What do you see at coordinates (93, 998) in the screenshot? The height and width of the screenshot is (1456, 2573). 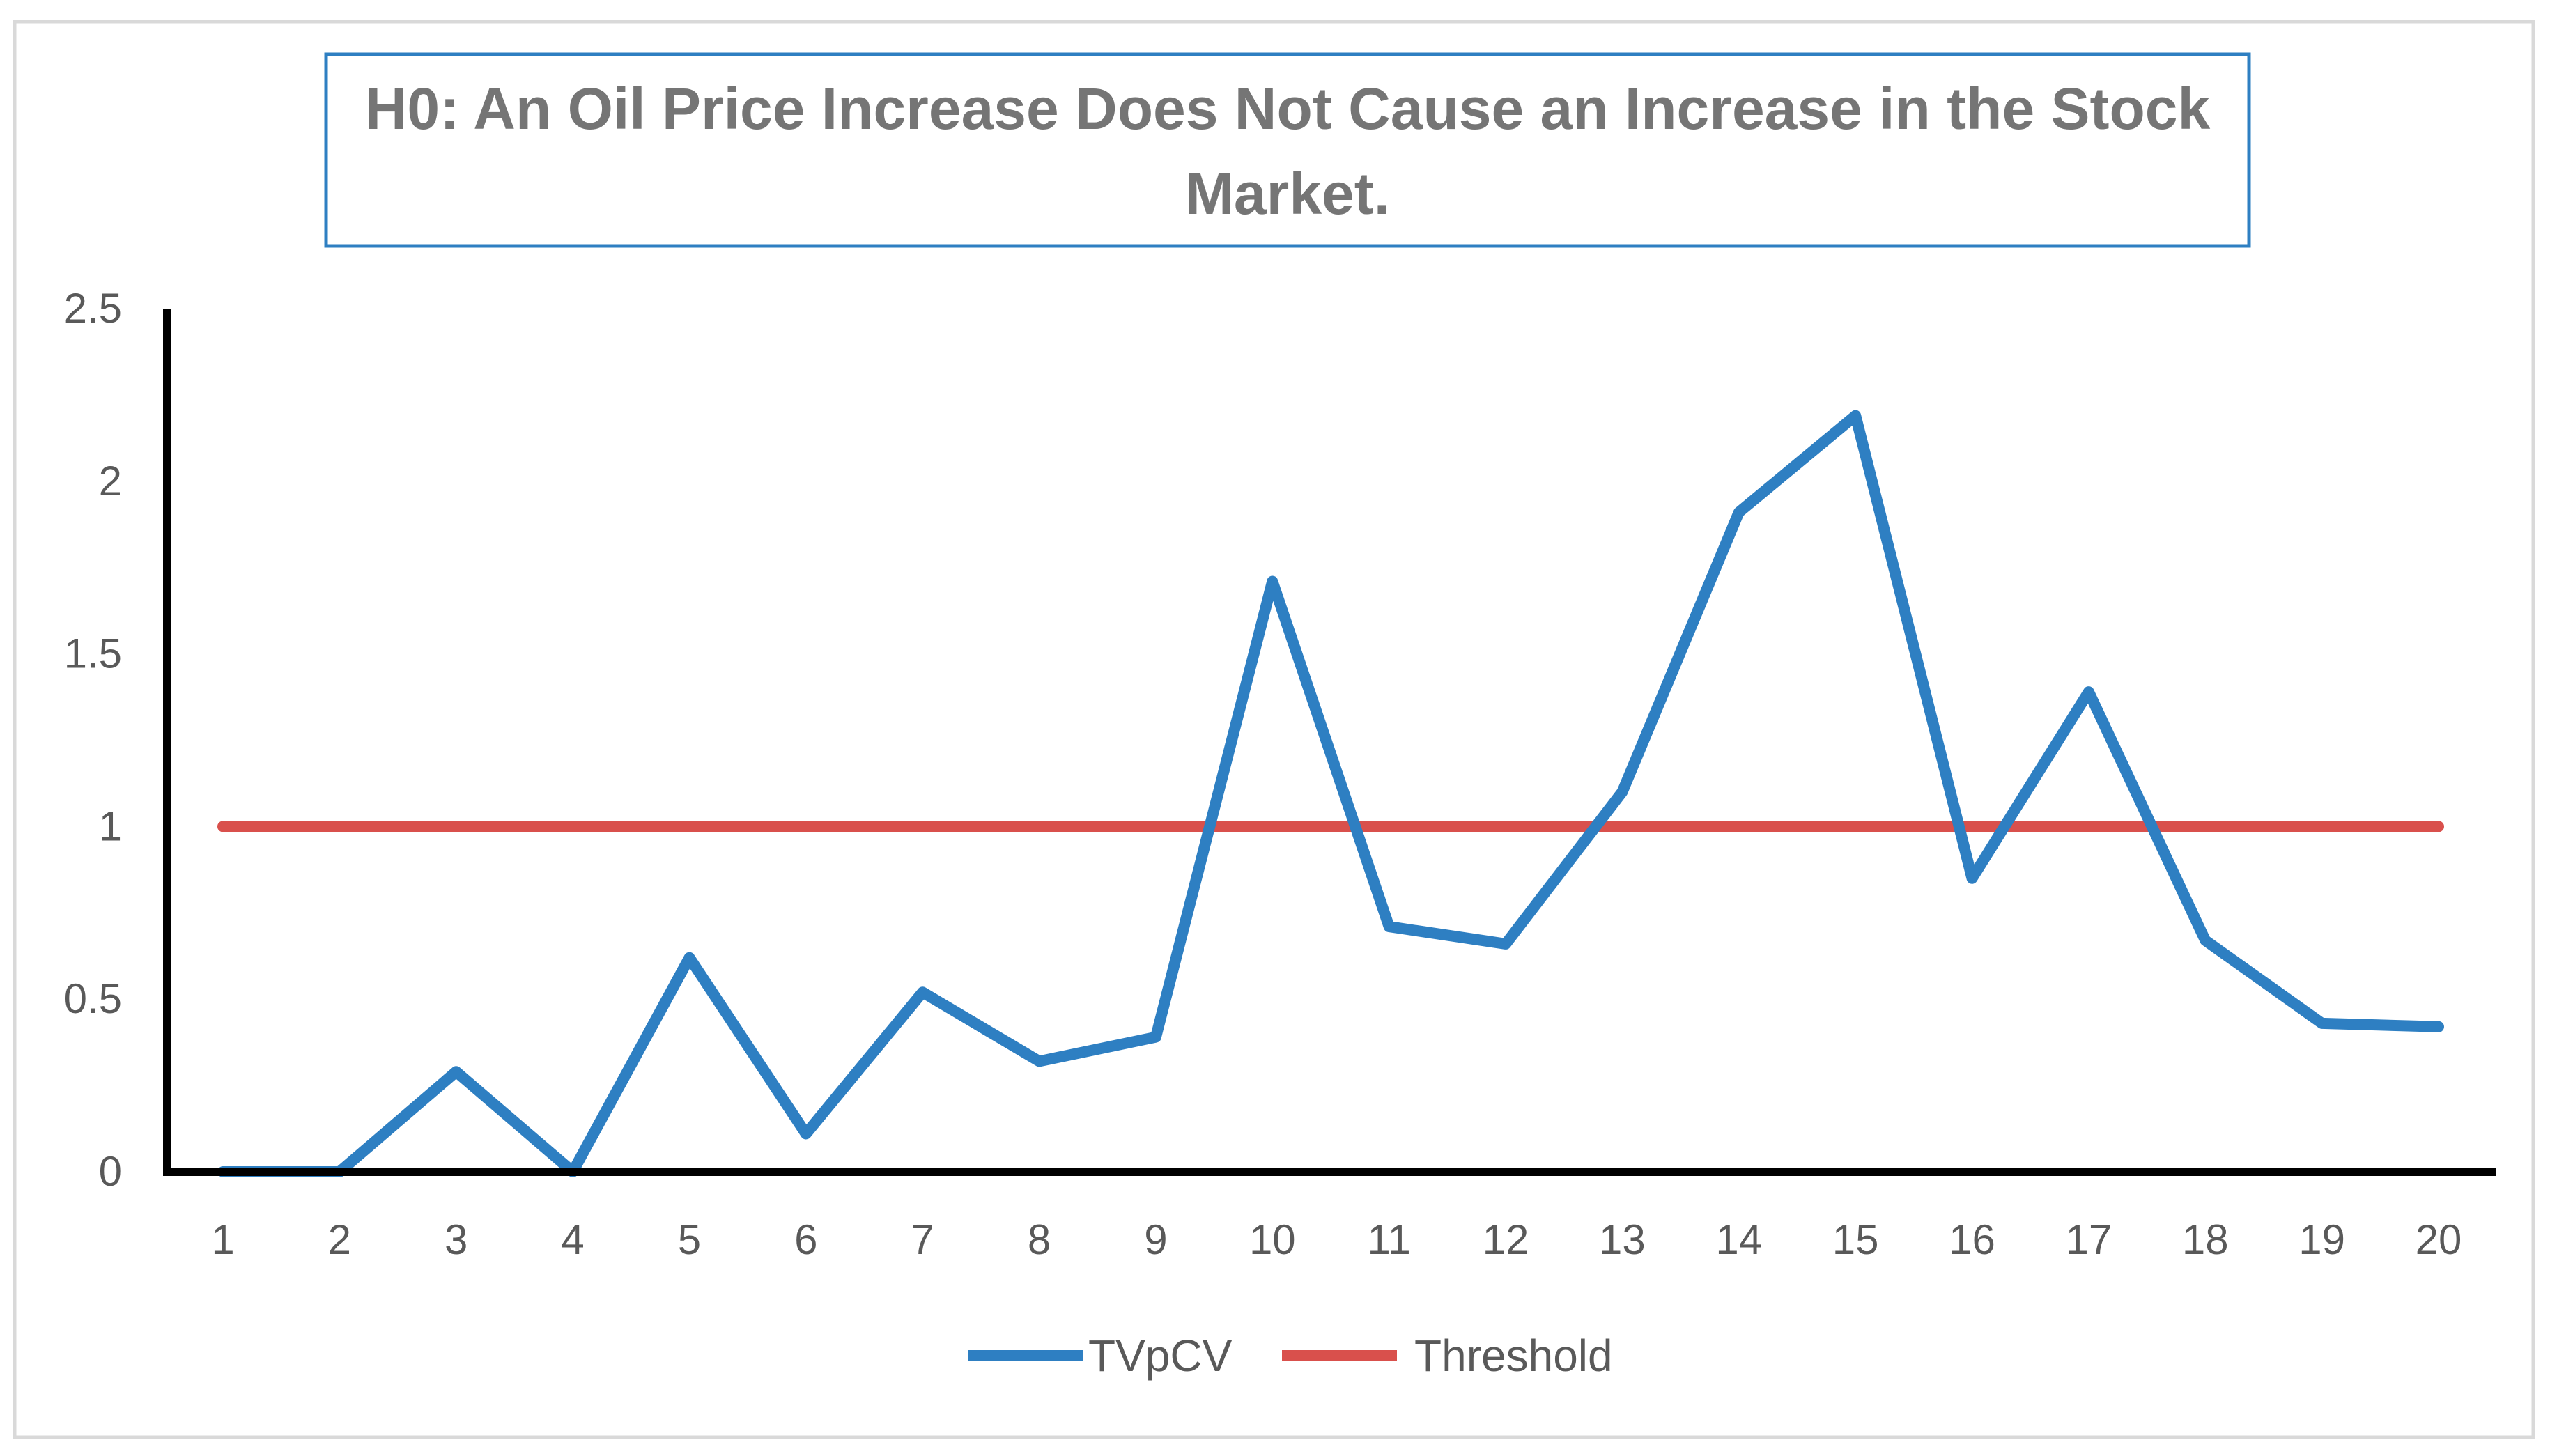 I see `y-tick-label: 0.5` at bounding box center [93, 998].